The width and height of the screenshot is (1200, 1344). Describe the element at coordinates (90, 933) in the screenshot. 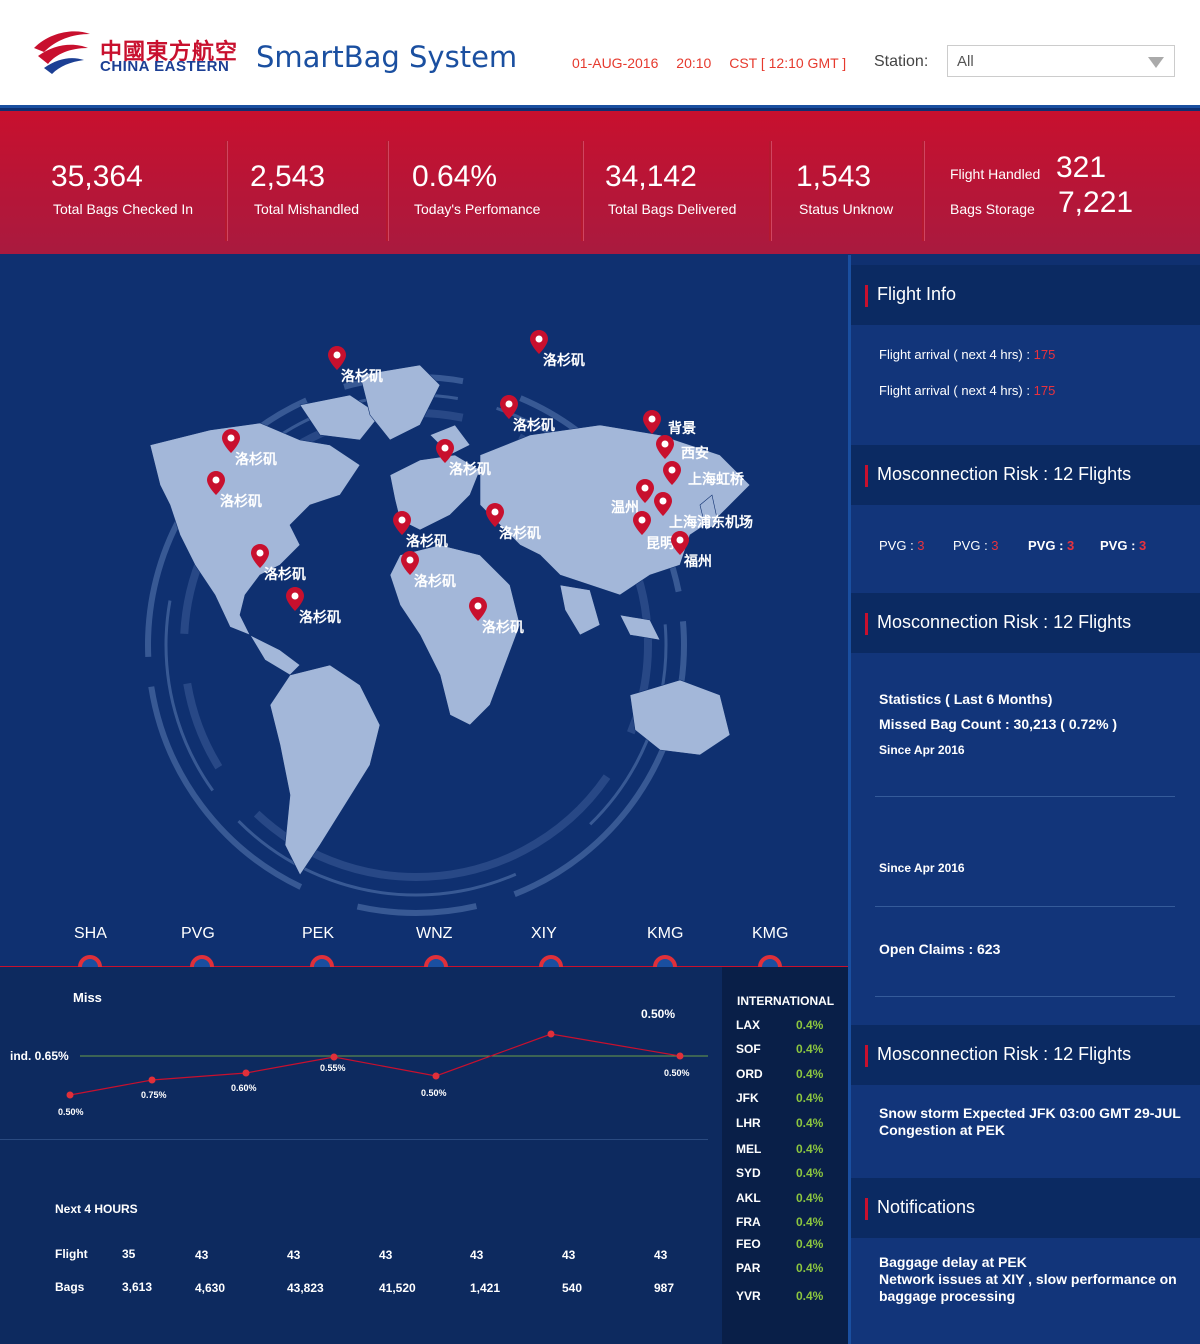

I see `station-code: SHA` at that location.